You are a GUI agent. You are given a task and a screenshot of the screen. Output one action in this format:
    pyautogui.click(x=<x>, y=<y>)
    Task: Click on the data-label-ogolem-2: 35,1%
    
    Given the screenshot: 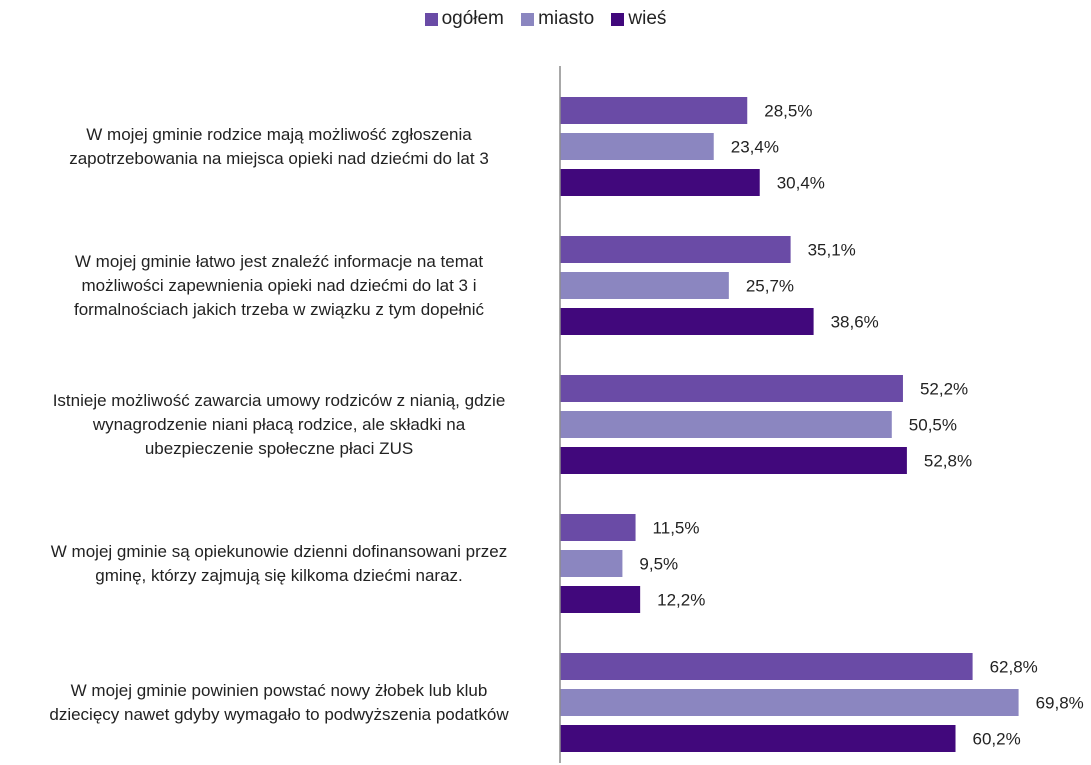 What is the action you would take?
    pyautogui.click(x=832, y=250)
    